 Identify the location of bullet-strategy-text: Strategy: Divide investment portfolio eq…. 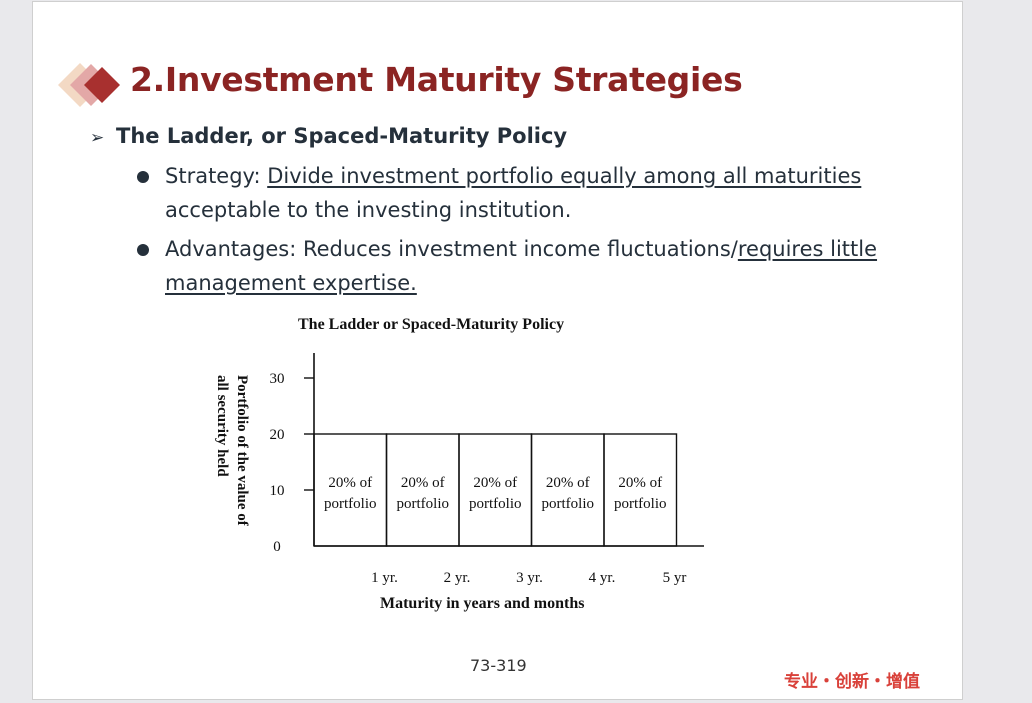
(525, 193).